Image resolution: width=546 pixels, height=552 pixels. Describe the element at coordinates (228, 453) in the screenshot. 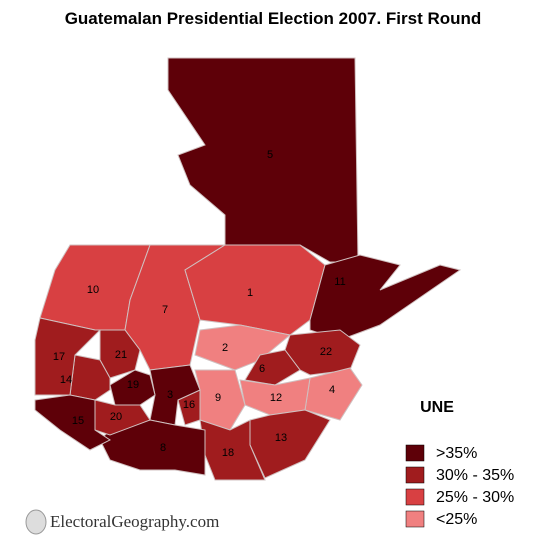

I see `region-label: 18` at that location.